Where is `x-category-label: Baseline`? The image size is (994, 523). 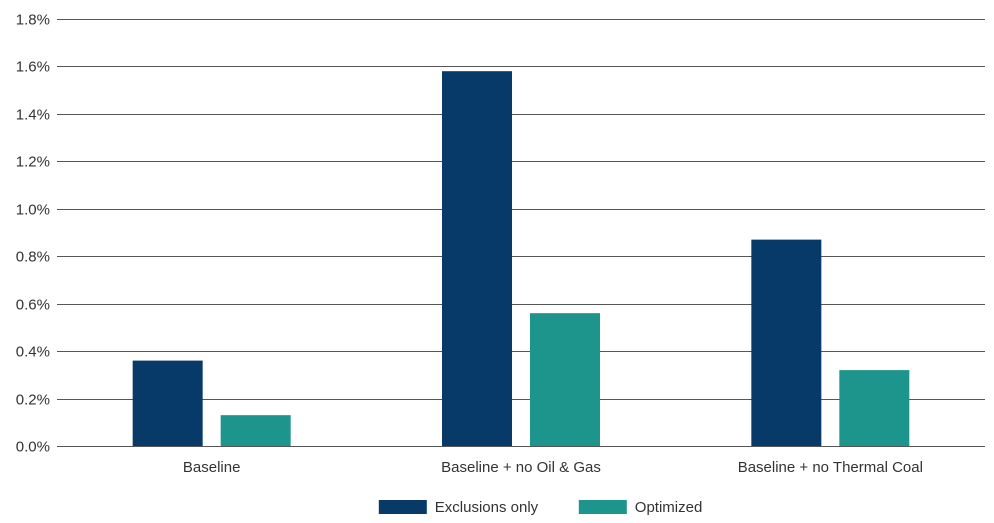 x-category-label: Baseline is located at coordinates (212, 467).